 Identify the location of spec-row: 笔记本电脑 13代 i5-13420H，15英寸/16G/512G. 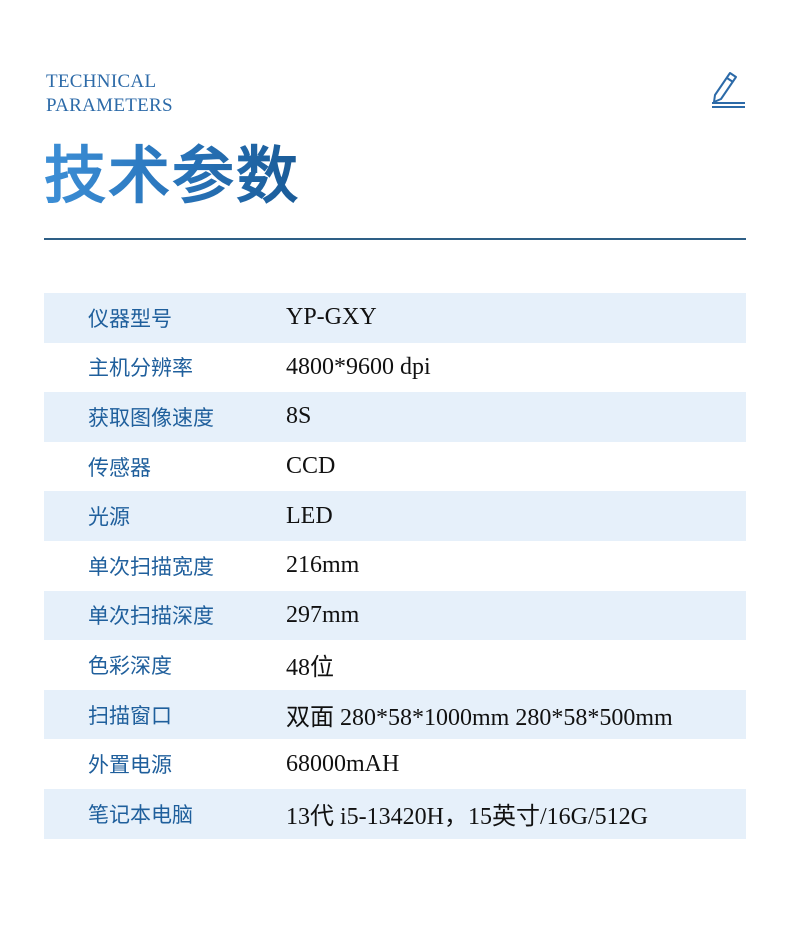
(395, 813).